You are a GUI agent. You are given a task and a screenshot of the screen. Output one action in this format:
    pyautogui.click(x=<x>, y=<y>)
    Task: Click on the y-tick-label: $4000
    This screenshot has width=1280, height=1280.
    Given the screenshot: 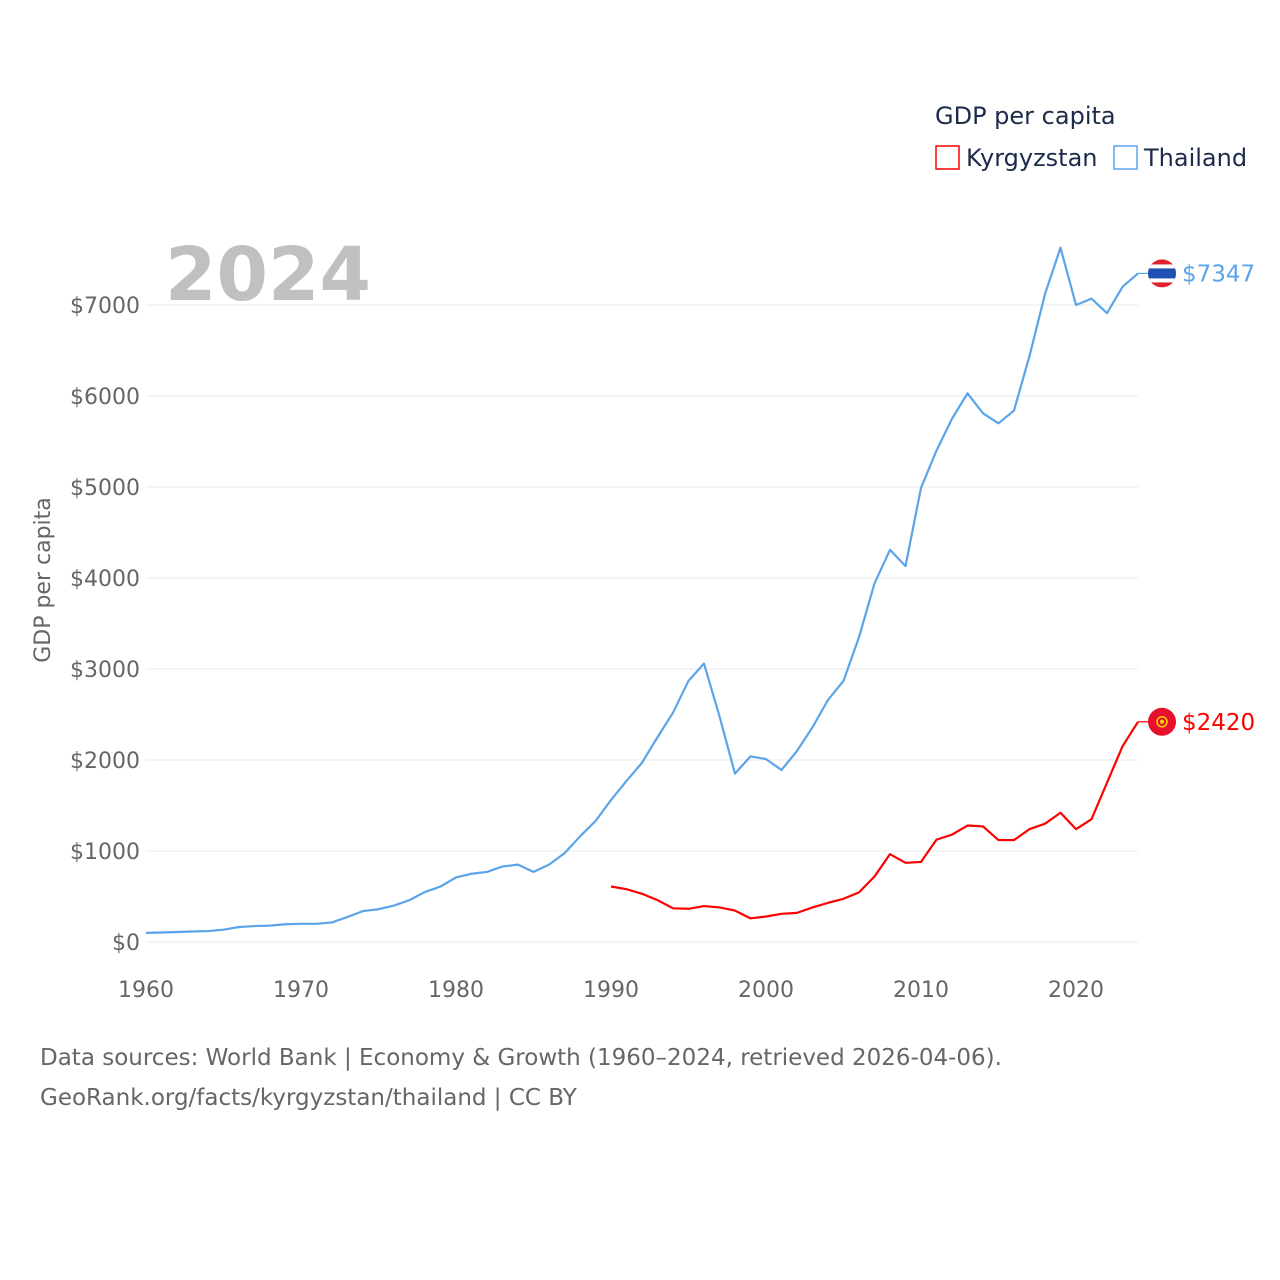 What is the action you would take?
    pyautogui.click(x=105, y=579)
    